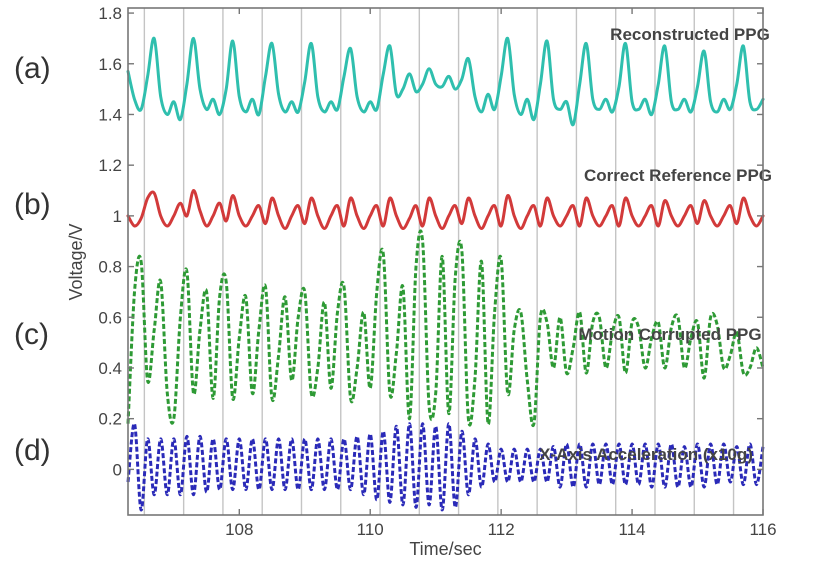 The image size is (819, 562). What do you see at coordinates (32, 204) in the screenshot?
I see `panel-label-b: (b)` at bounding box center [32, 204].